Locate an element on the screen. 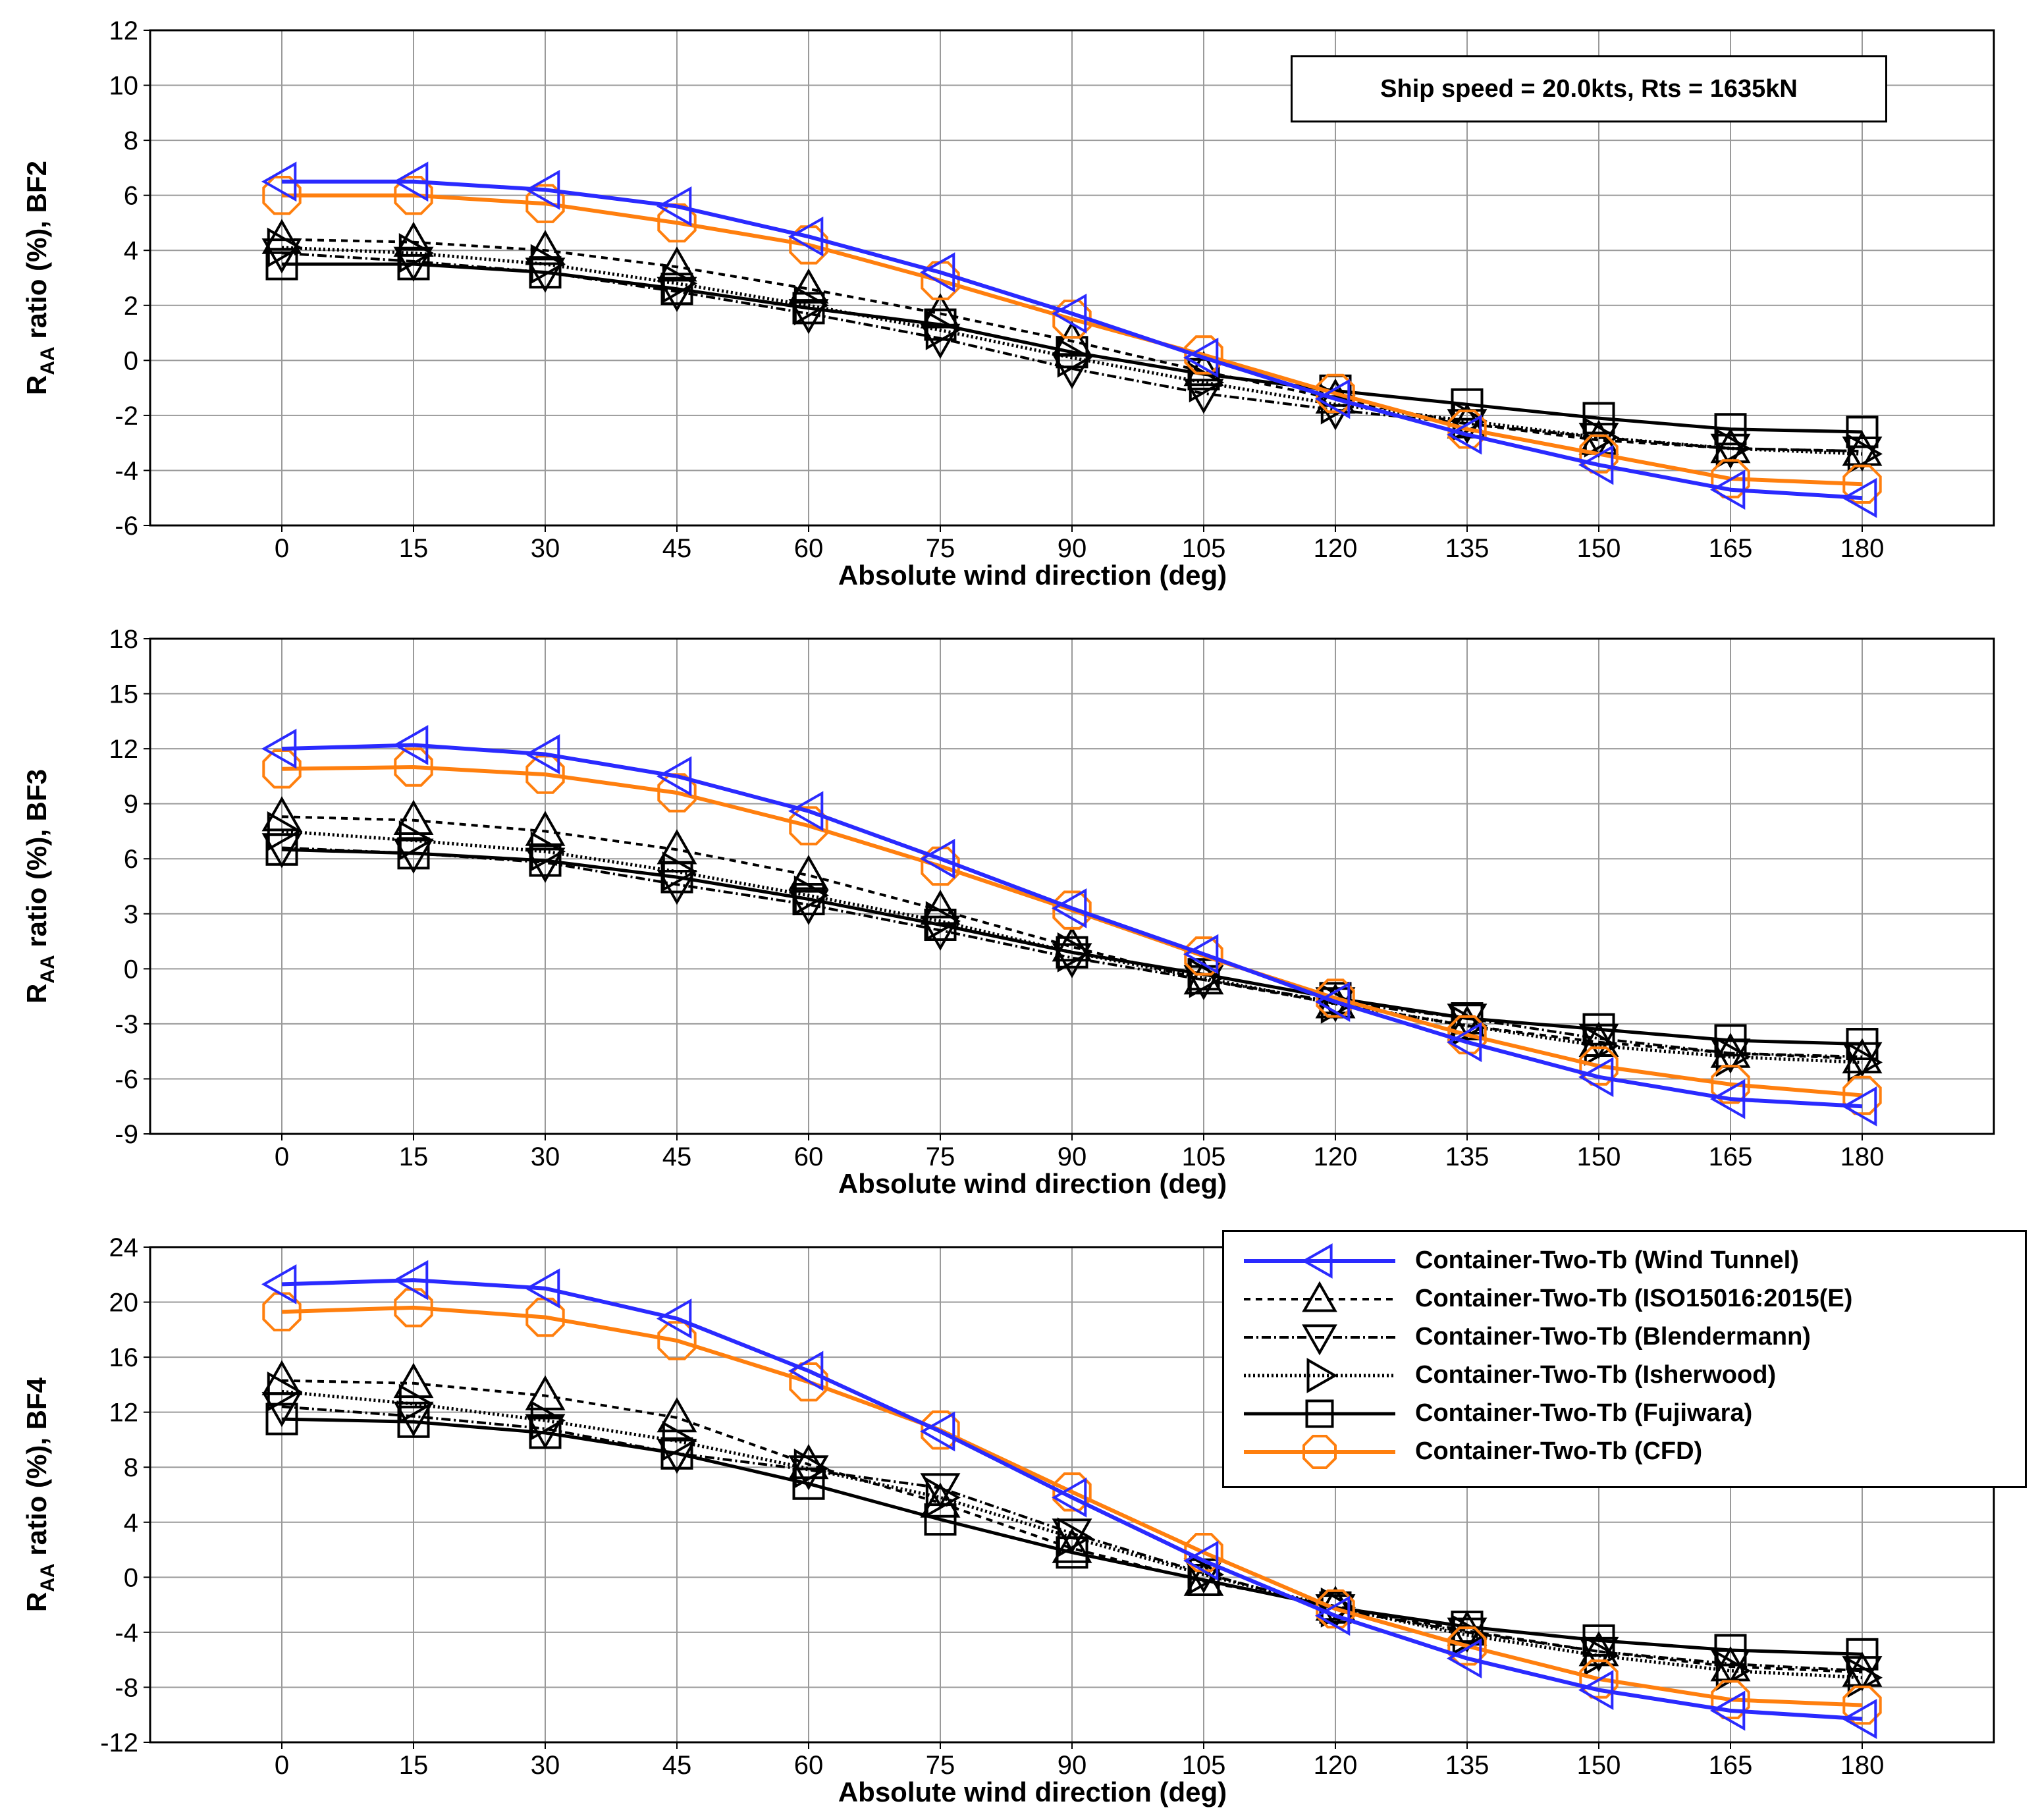  legend-item-cfd: Container-Two-Tb (CFD) is located at coordinates (1624, 1451).